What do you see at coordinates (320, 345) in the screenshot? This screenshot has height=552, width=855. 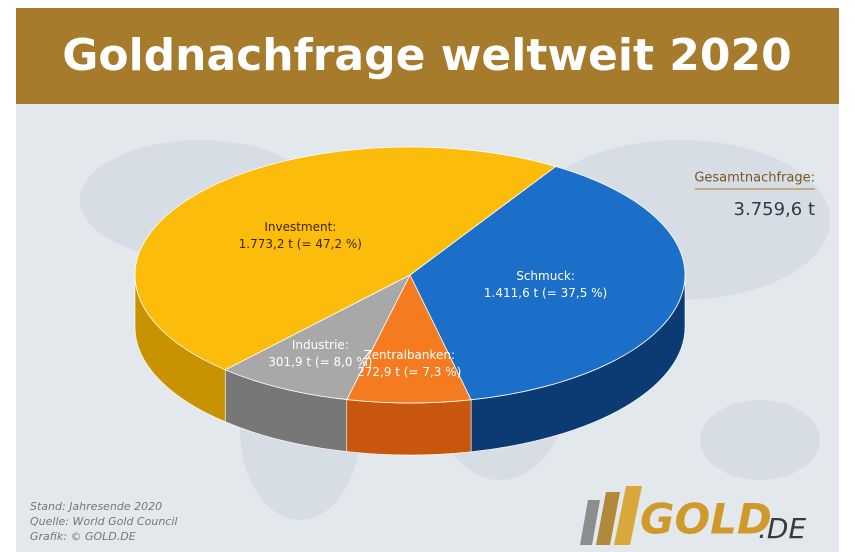 I see `slice-label: Industrie:` at bounding box center [320, 345].